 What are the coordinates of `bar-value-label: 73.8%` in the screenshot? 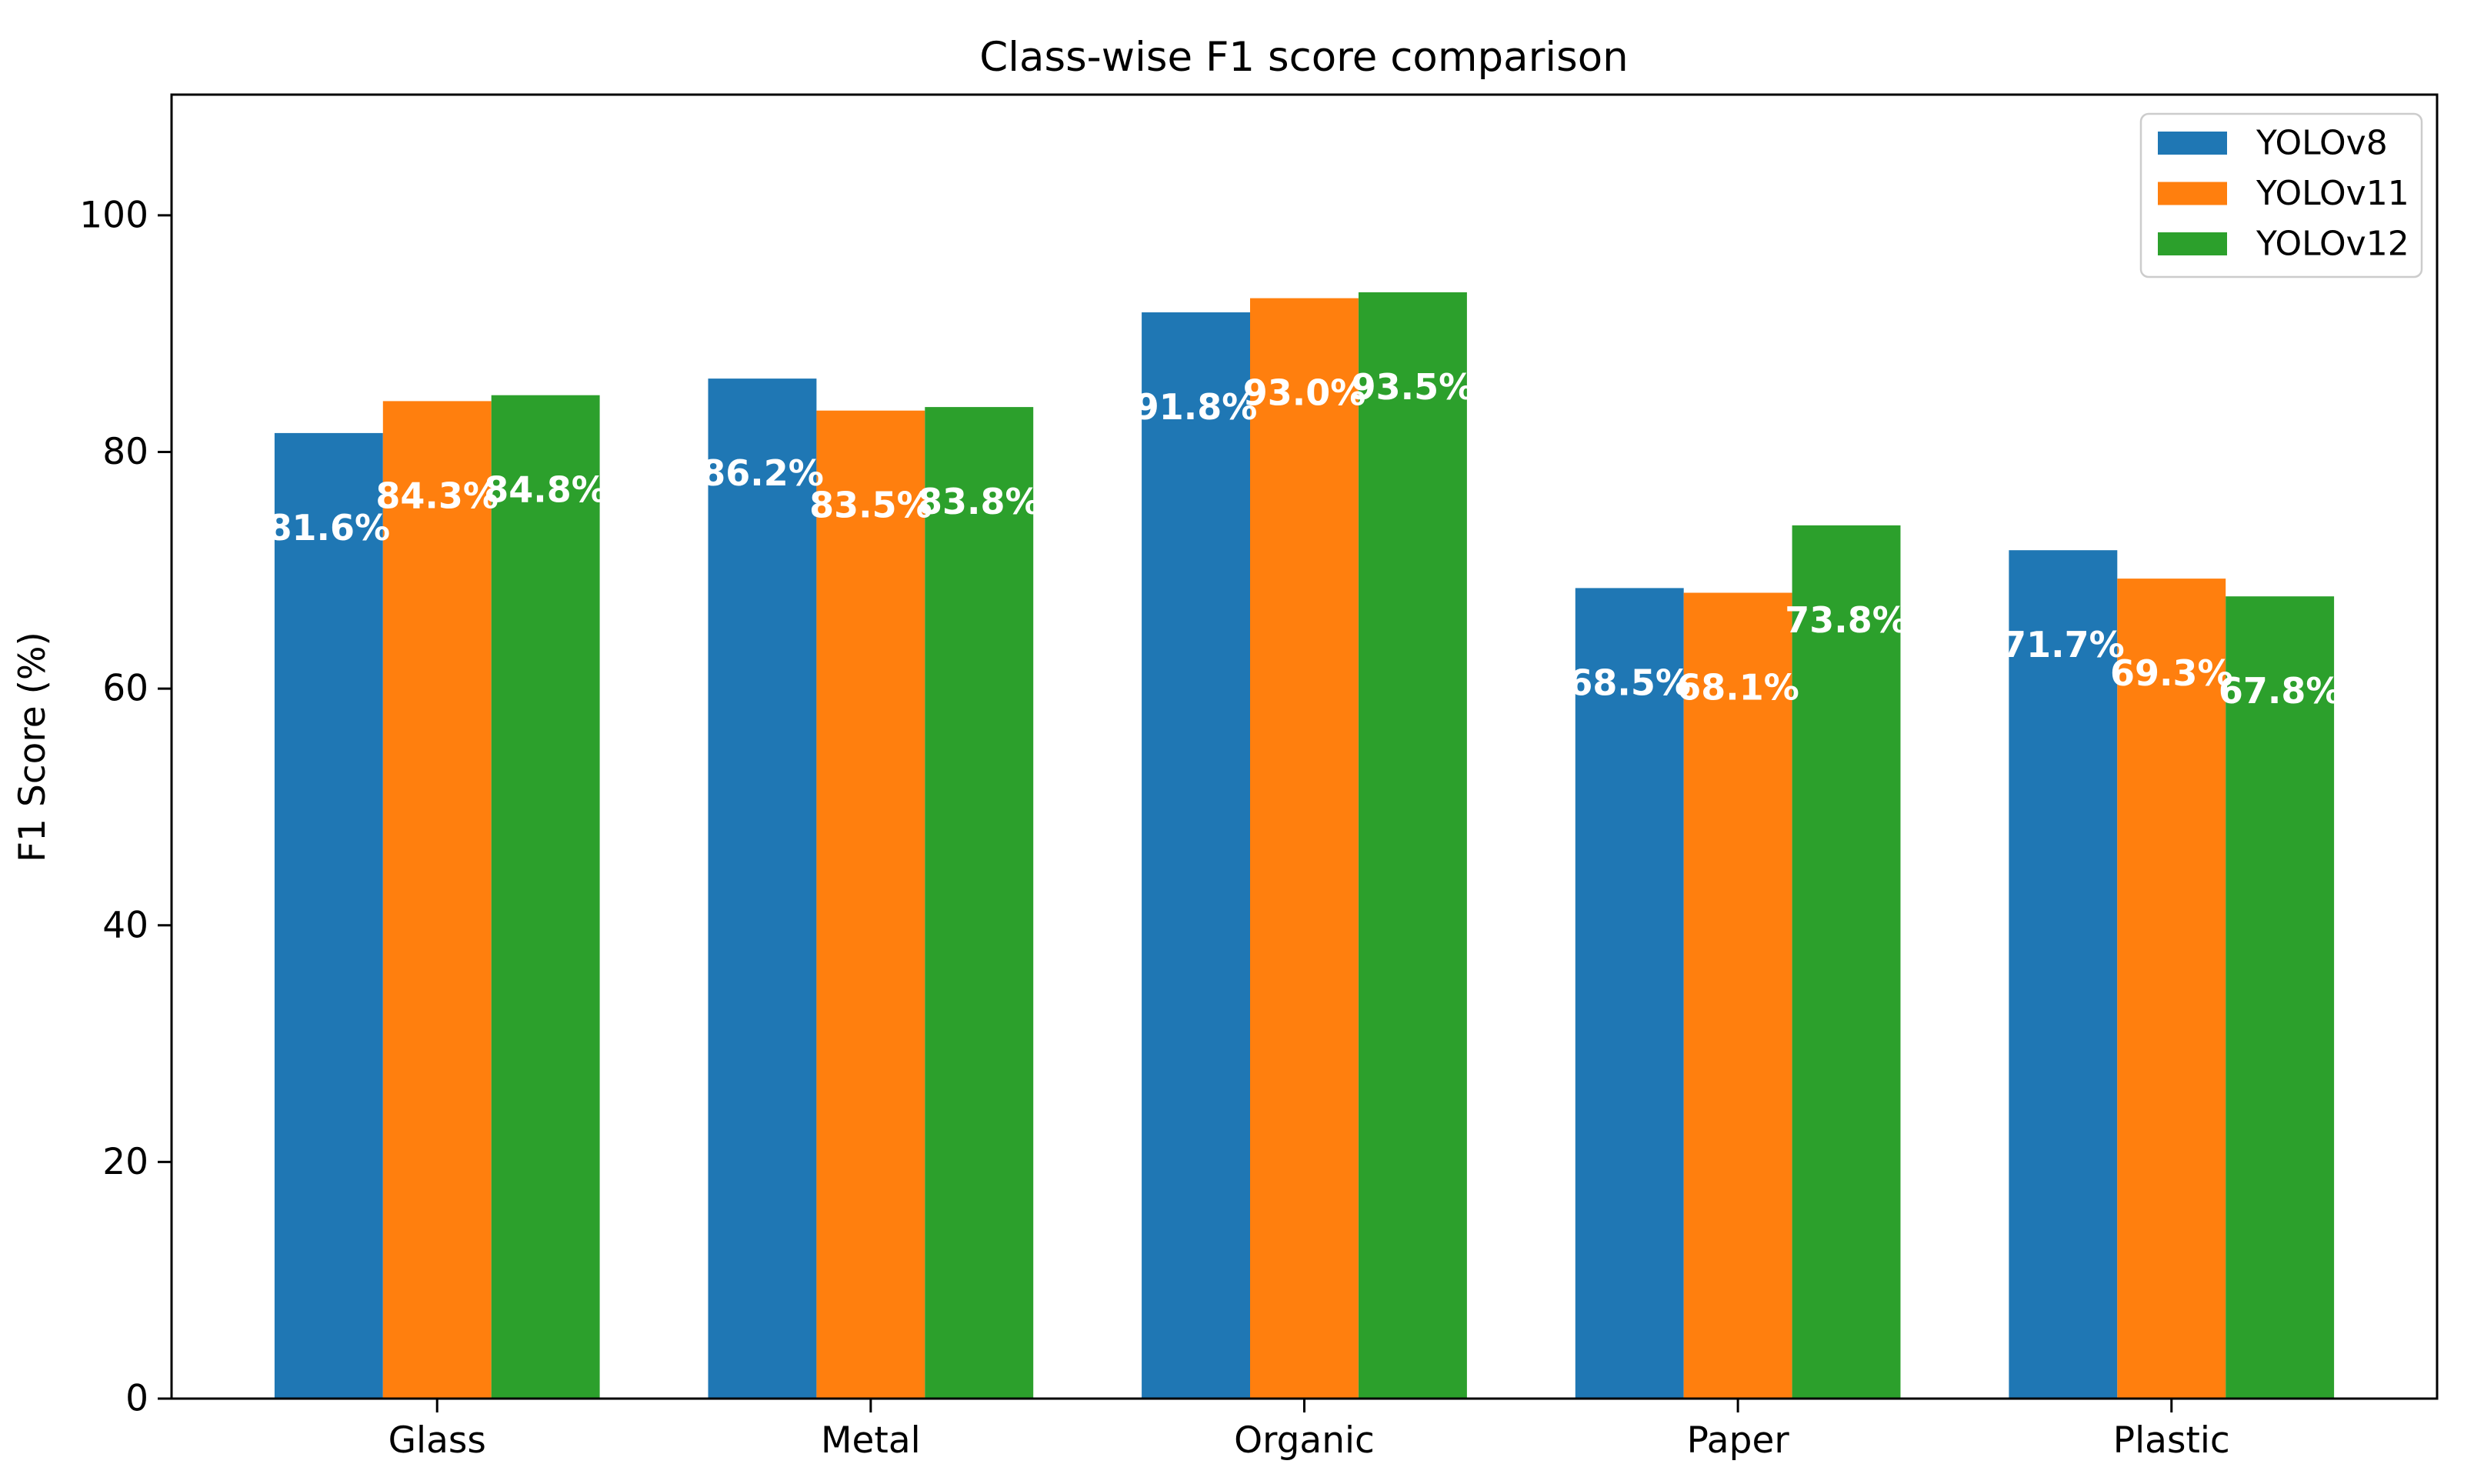 It's located at (1846, 620).